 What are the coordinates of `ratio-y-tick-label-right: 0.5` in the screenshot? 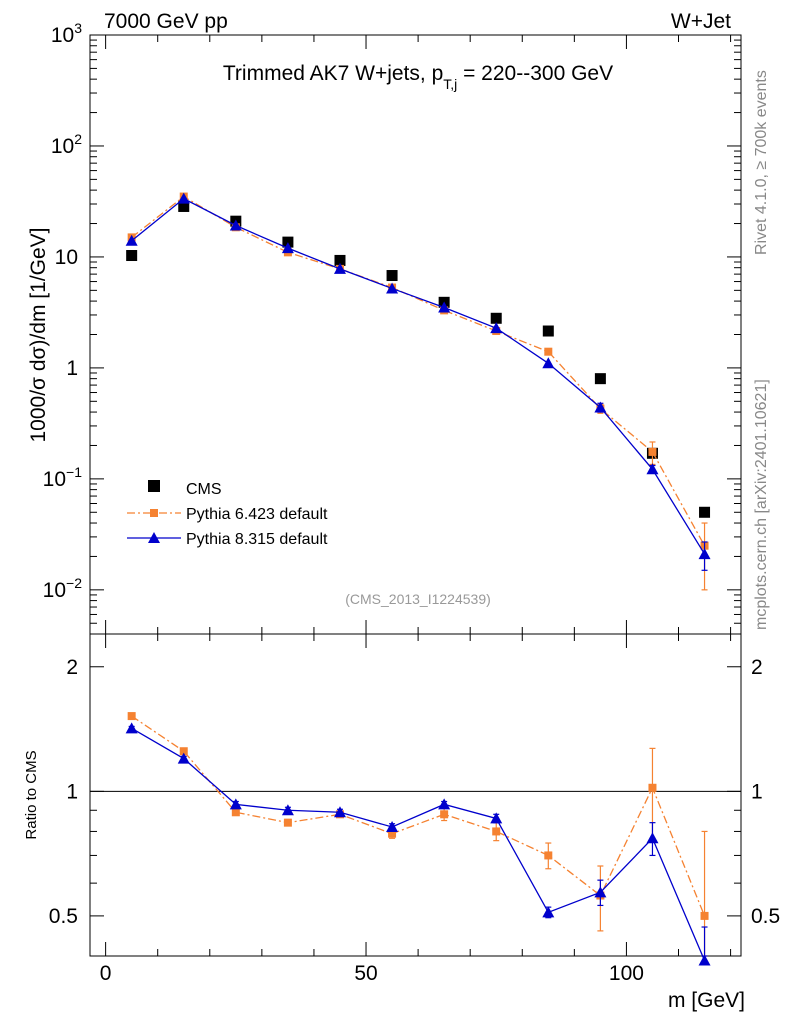 It's located at (765, 916).